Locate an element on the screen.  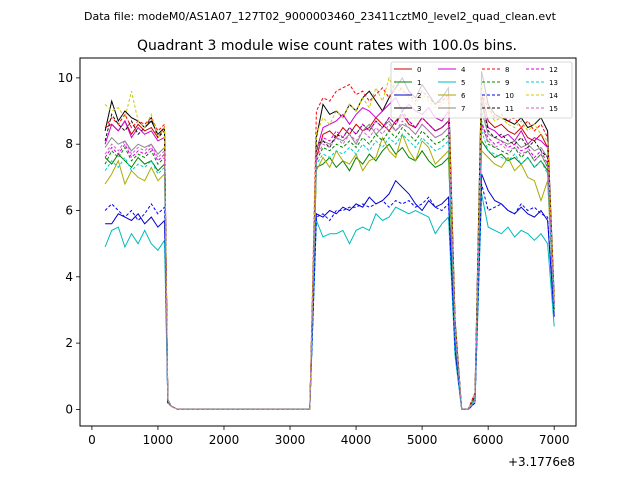
legend-label-11: 11 is located at coordinates (509, 109).